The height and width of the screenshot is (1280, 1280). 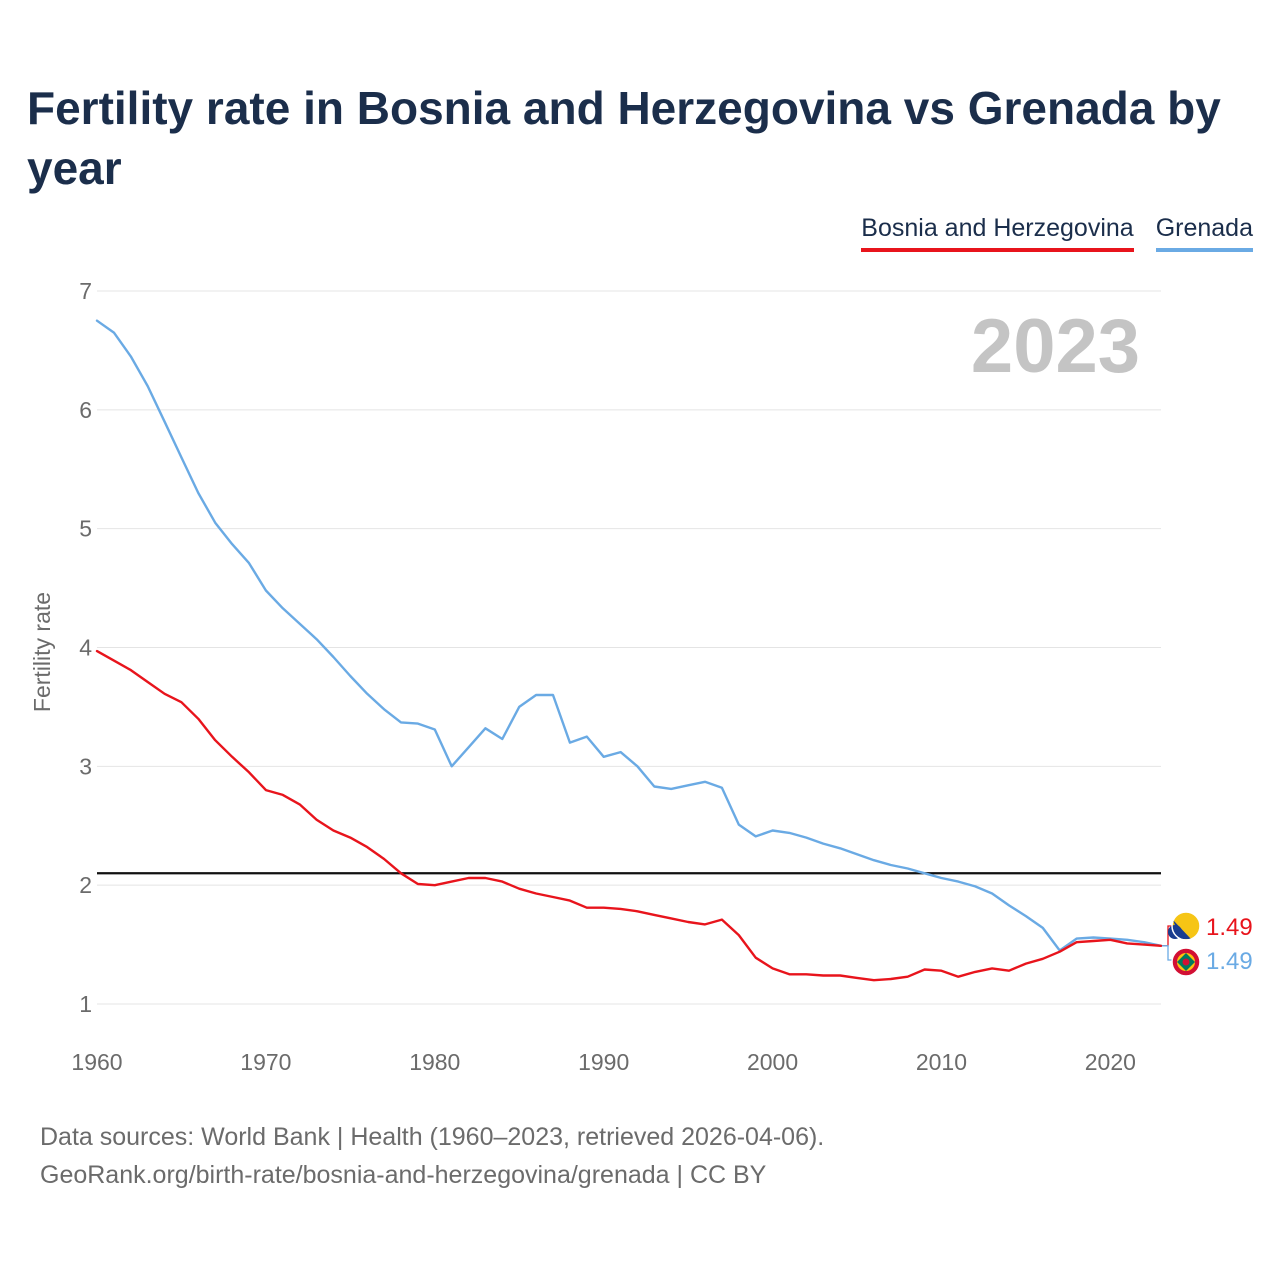 I want to click on grenada-flag-center, so click(x=1186, y=962).